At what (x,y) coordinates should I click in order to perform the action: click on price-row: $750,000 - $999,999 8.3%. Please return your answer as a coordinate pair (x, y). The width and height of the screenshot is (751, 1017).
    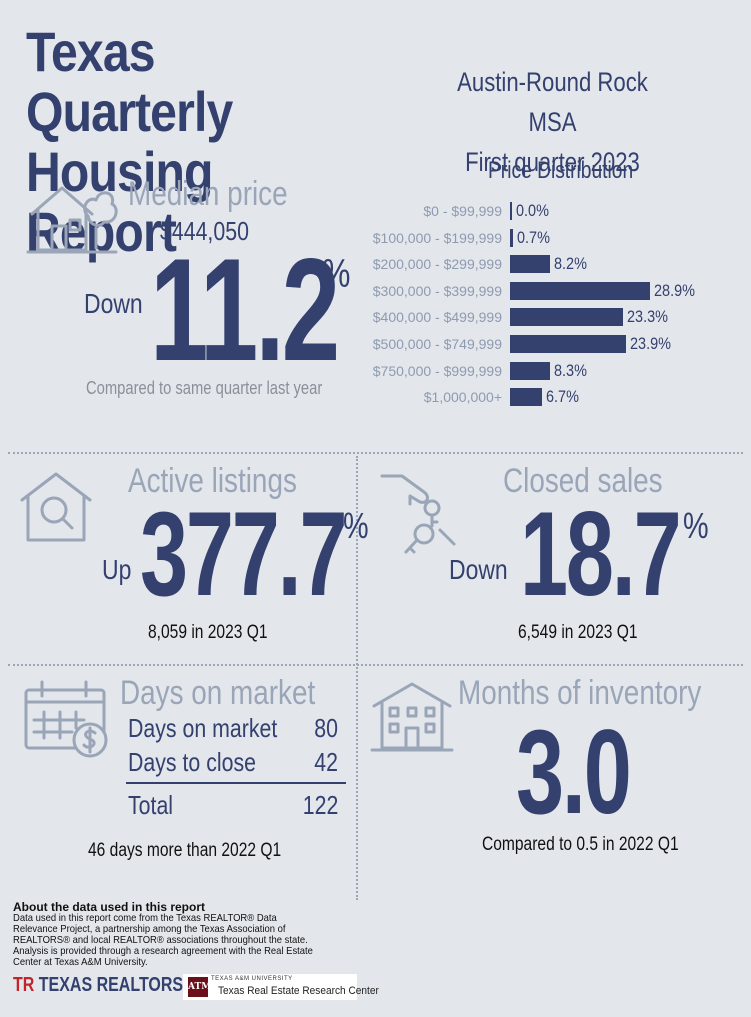
    Looking at the image, I should click on (510, 371).